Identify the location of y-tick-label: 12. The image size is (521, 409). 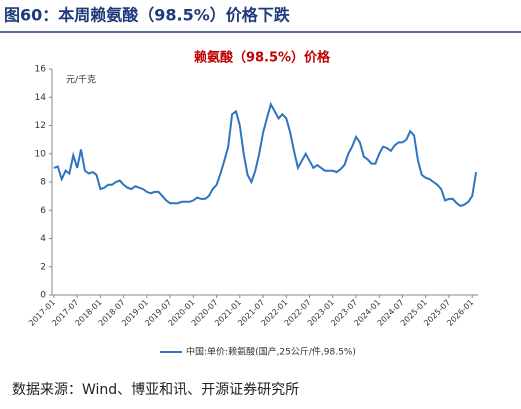
(40, 126).